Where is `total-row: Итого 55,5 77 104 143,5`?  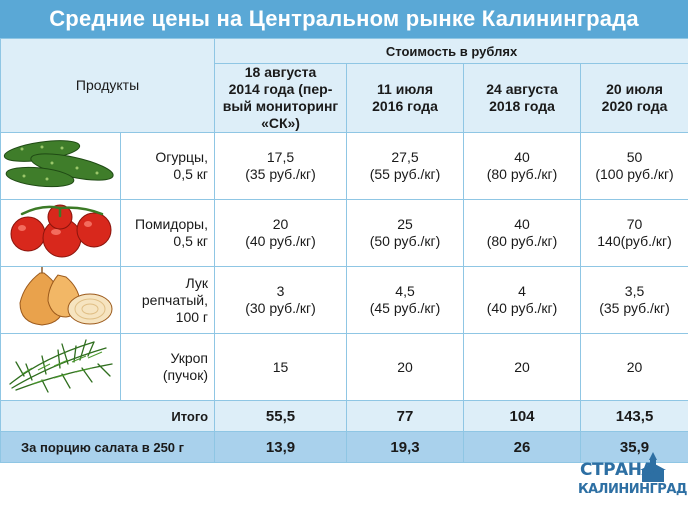 total-row: Итого 55,5 77 104 143,5 is located at coordinates (344, 416).